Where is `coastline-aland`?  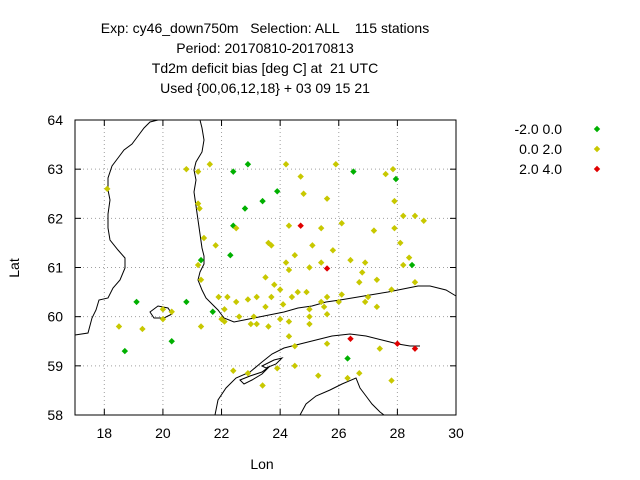 coastline-aland is located at coordinates (161, 312).